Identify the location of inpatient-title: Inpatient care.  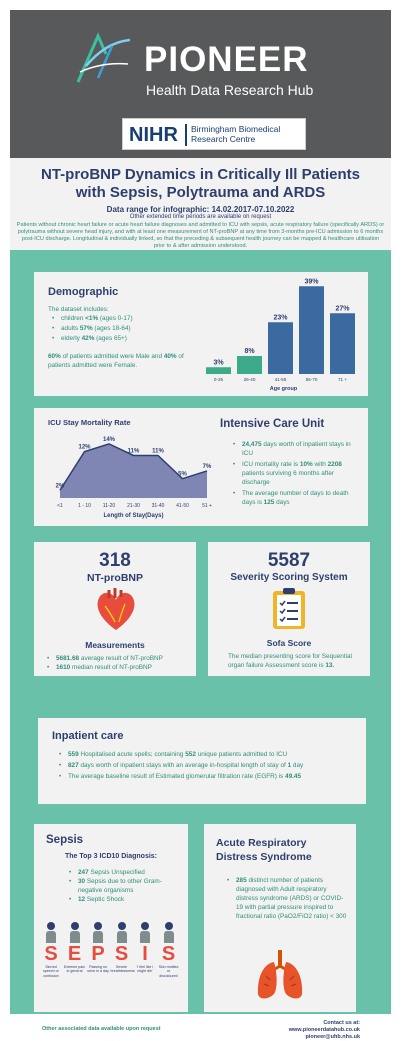
(88, 736).